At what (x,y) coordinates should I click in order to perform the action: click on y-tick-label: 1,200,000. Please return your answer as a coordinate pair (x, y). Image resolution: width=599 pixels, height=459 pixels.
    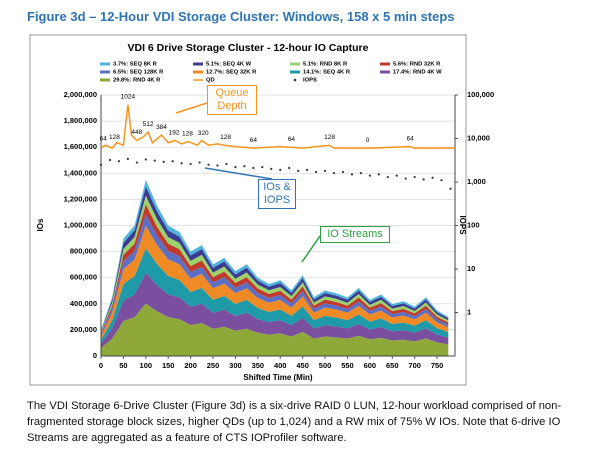
    Looking at the image, I should click on (80, 198).